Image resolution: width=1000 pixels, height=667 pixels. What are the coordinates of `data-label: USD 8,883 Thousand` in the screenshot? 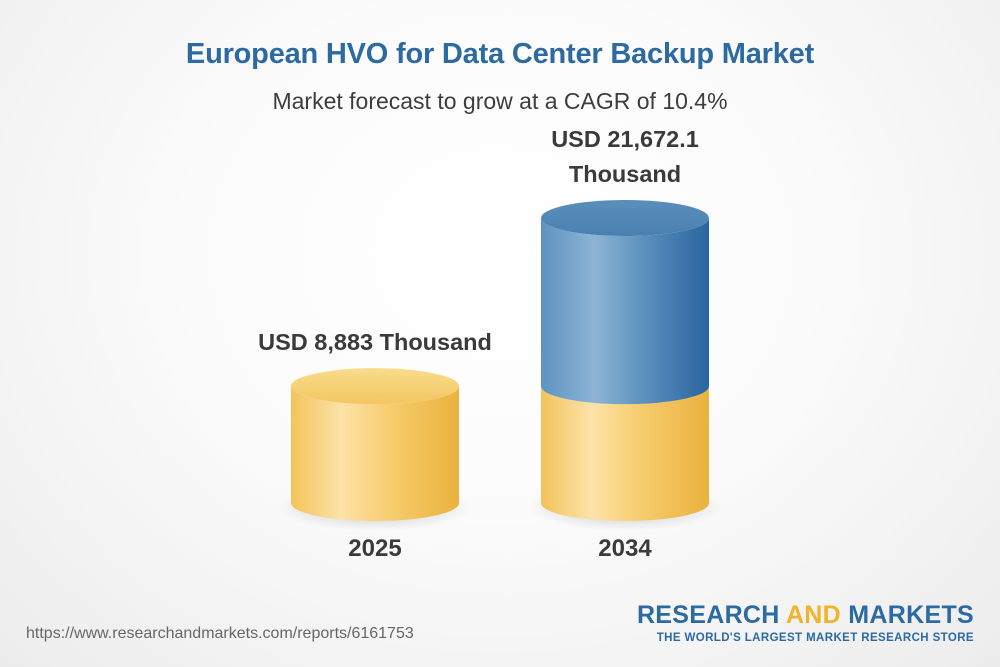 It's located at (375, 342).